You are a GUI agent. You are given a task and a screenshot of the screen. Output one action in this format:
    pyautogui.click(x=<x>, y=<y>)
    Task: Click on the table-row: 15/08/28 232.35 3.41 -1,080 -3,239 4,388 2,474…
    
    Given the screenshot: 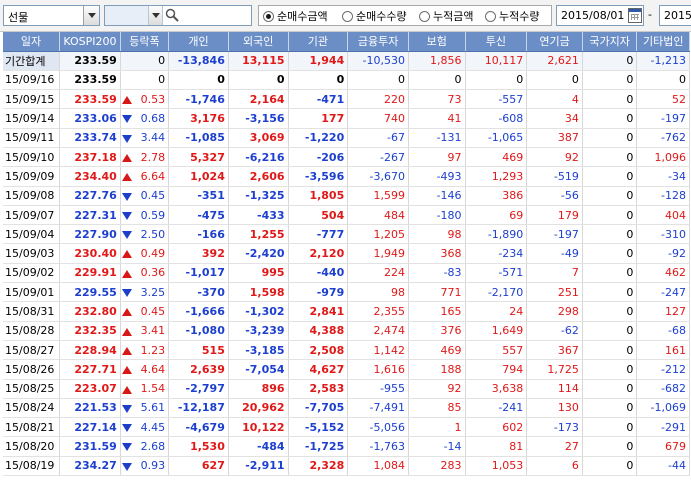 What is the action you would take?
    pyautogui.click(x=346, y=331)
    